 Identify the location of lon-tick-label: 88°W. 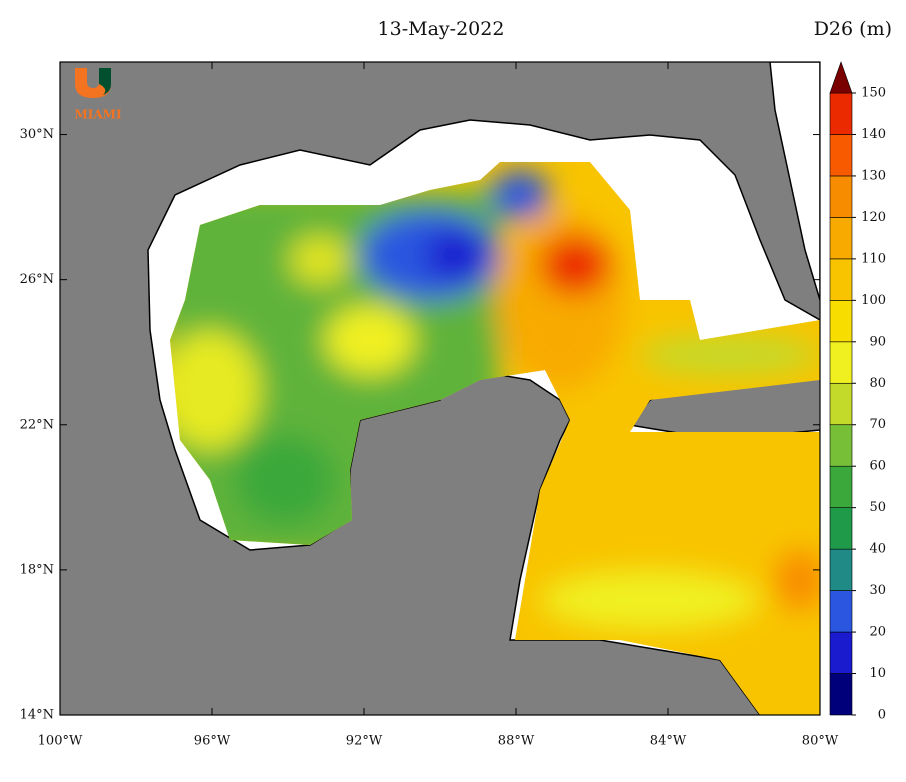
(516, 741).